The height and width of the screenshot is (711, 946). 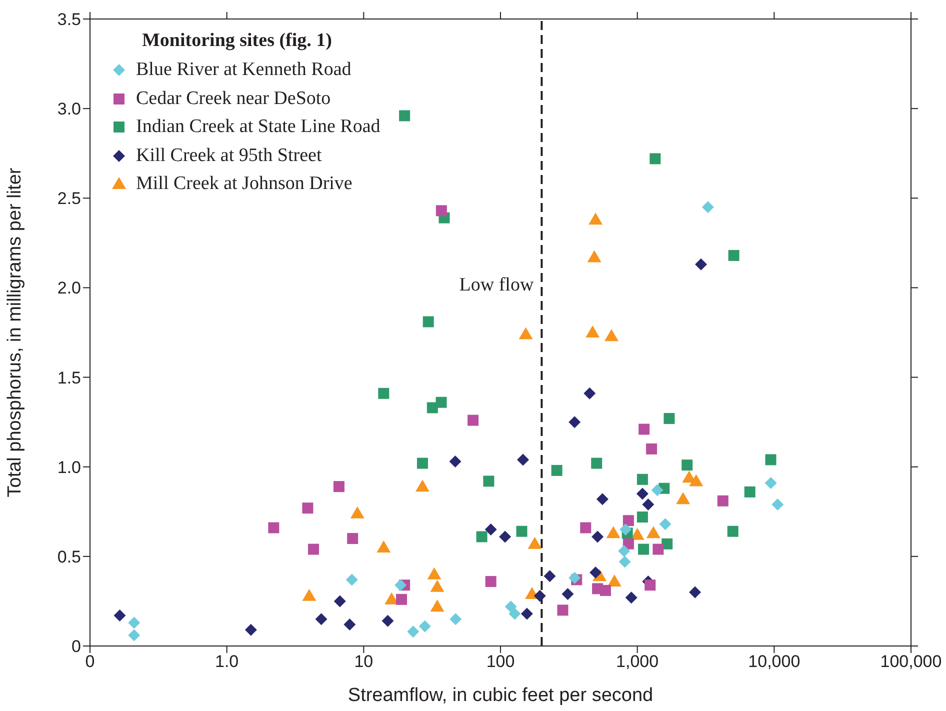 What do you see at coordinates (69, 109) in the screenshot?
I see `y-tick-label: 3.0` at bounding box center [69, 109].